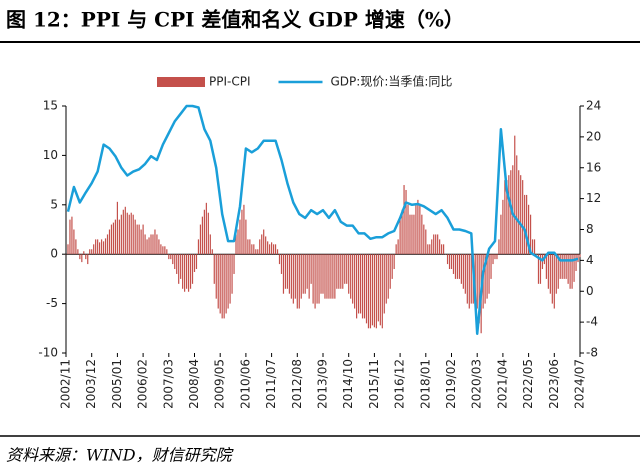 The height and width of the screenshot is (475, 640). Describe the element at coordinates (592, 322) in the screenshot. I see `y2-tick-label: -4` at that location.